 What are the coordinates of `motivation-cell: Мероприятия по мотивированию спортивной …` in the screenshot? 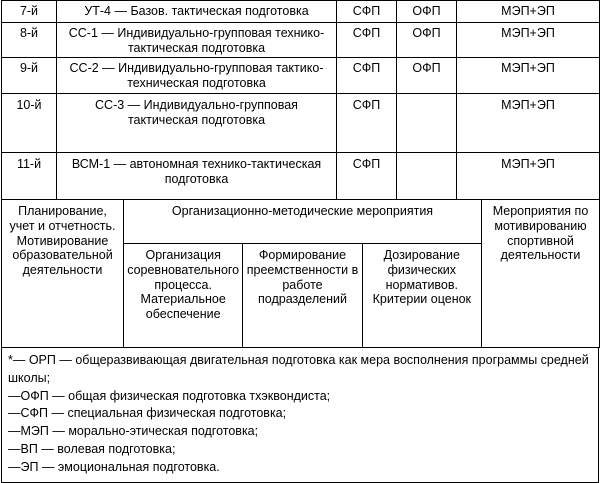 It's located at (540, 273).